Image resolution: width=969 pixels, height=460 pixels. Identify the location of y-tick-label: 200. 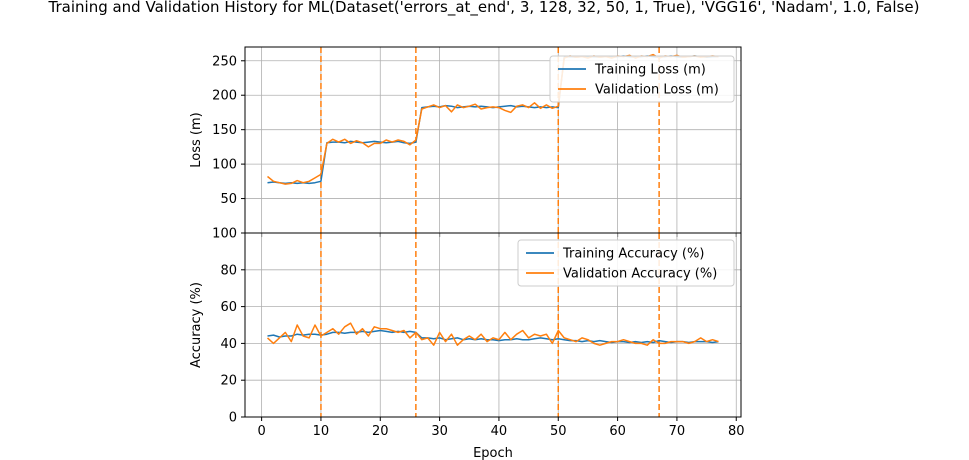
(224, 96).